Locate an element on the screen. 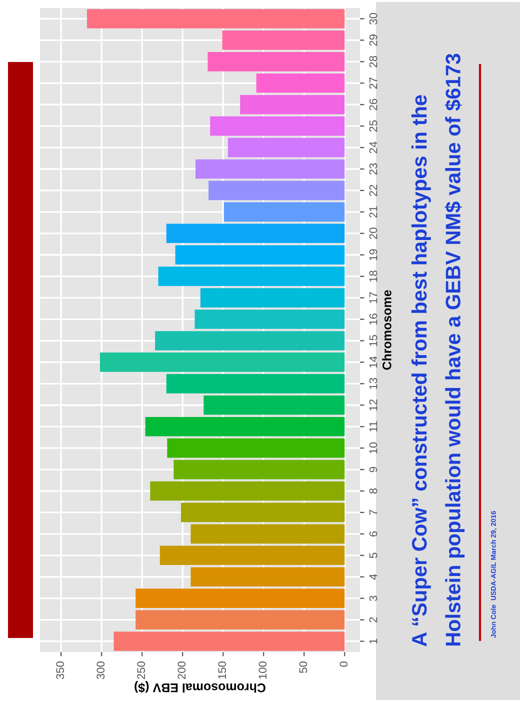 This screenshot has height=702, width=523. y-tick-label: 16 is located at coordinates (373, 319).